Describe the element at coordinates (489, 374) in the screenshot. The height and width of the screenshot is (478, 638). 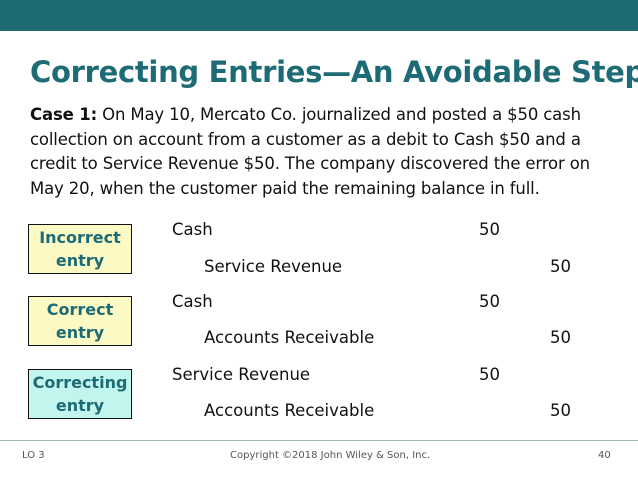
I see `correcting-debit-amount: 50` at that location.